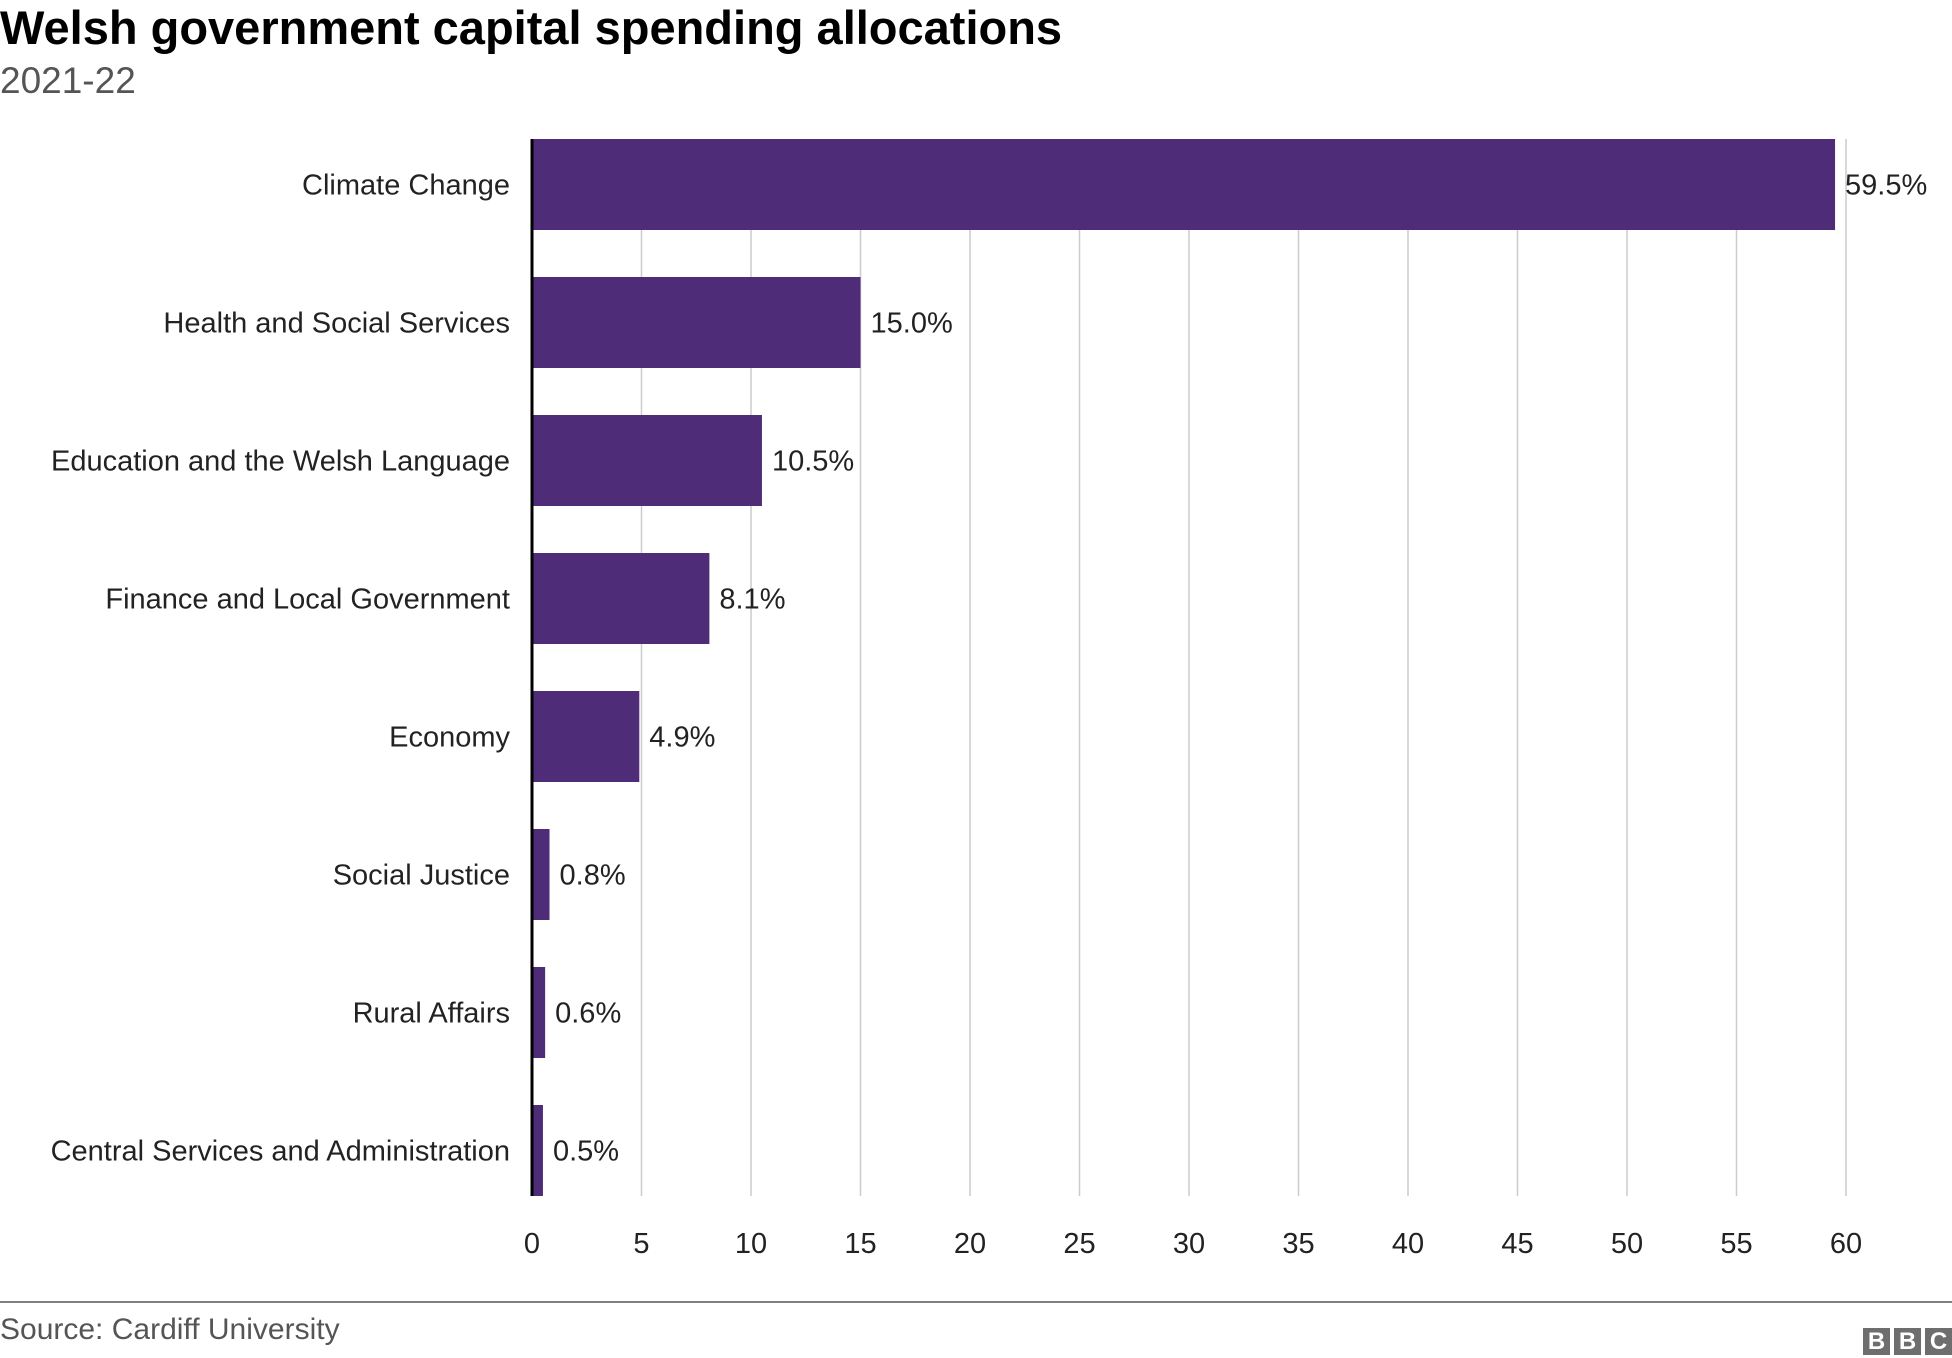  Describe the element at coordinates (1517, 1244) in the screenshot. I see `x-tick-label: 45` at that location.